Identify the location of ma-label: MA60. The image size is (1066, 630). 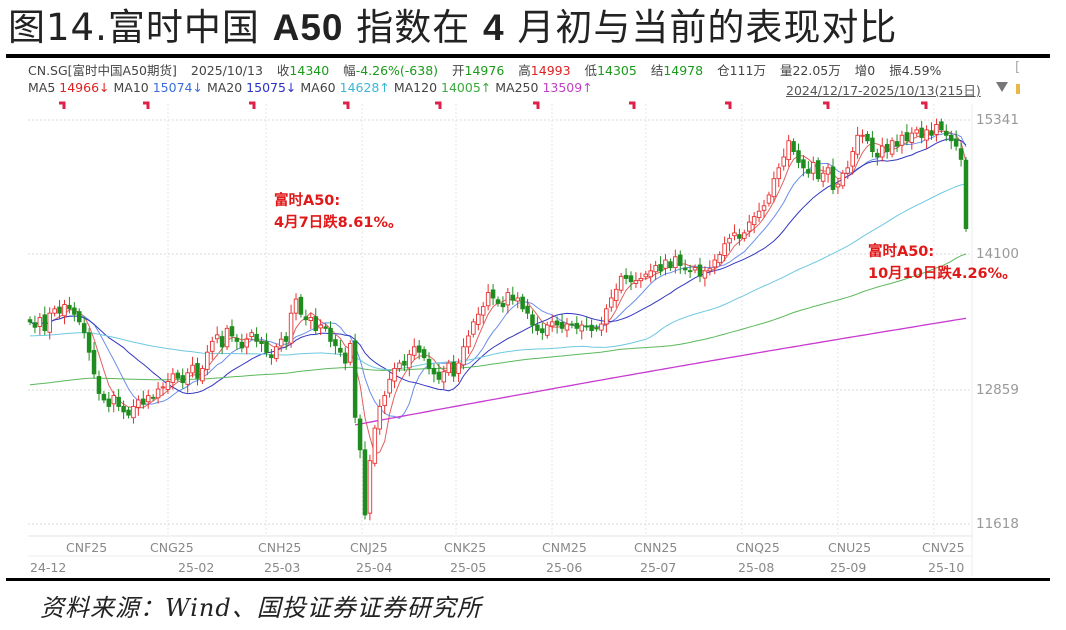
(318, 87).